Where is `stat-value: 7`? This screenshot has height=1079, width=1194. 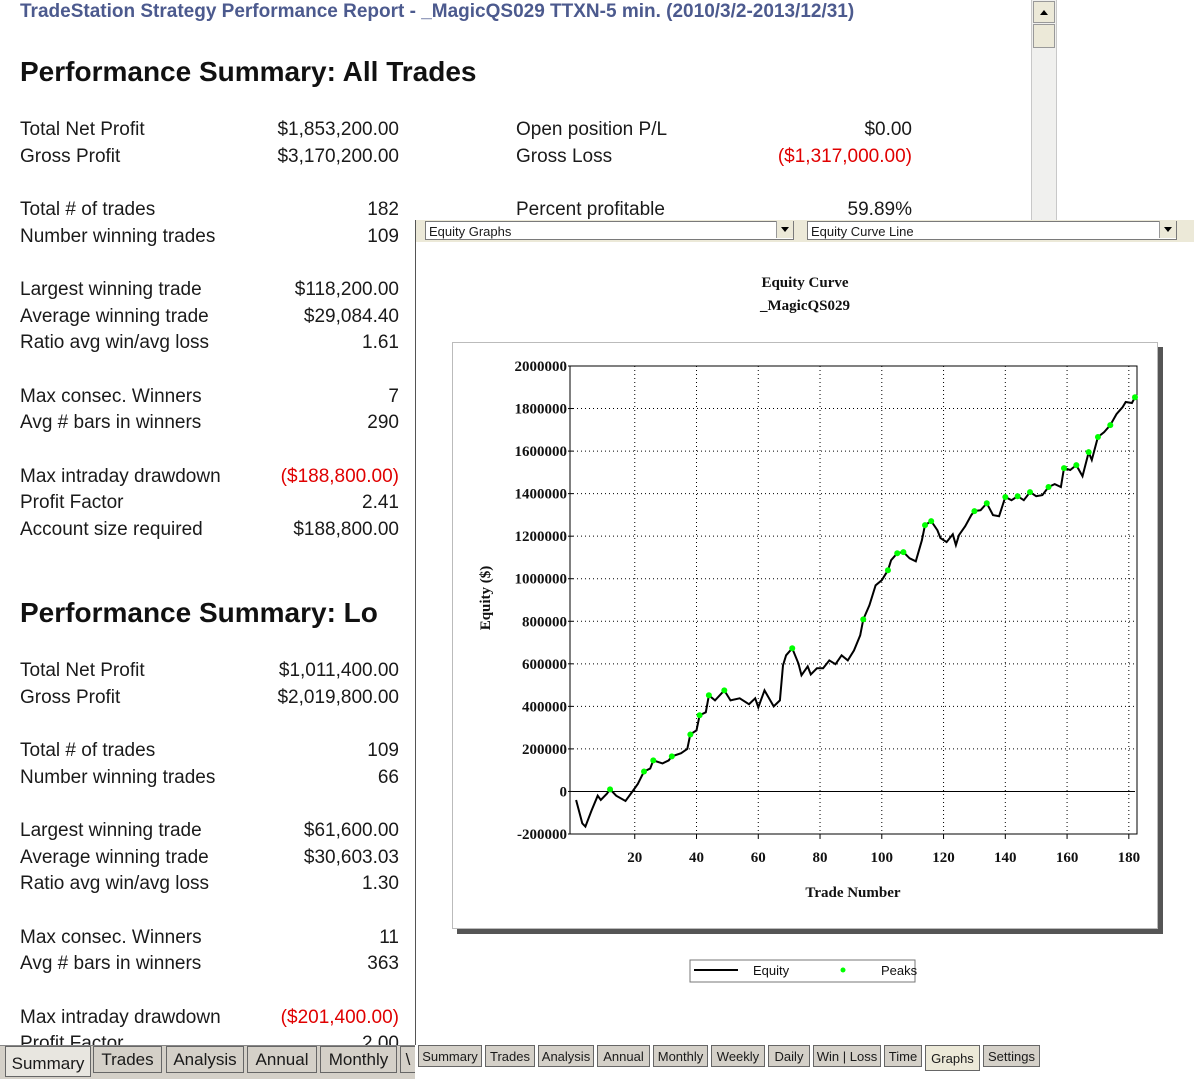
stat-value: 7 is located at coordinates (393, 396).